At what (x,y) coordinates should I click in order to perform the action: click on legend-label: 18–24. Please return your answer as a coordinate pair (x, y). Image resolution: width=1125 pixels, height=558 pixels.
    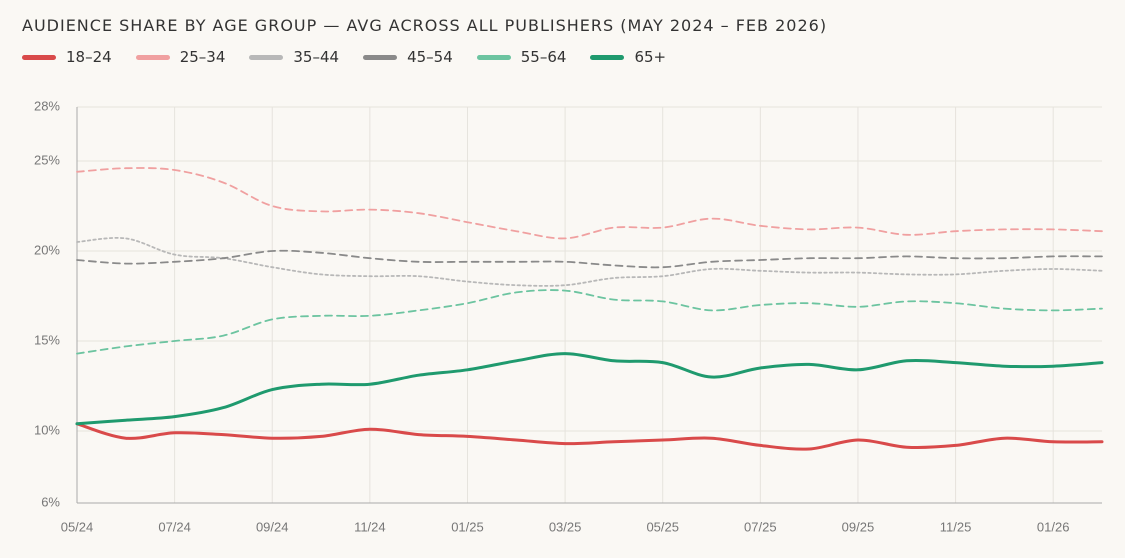
    Looking at the image, I should click on (89, 57).